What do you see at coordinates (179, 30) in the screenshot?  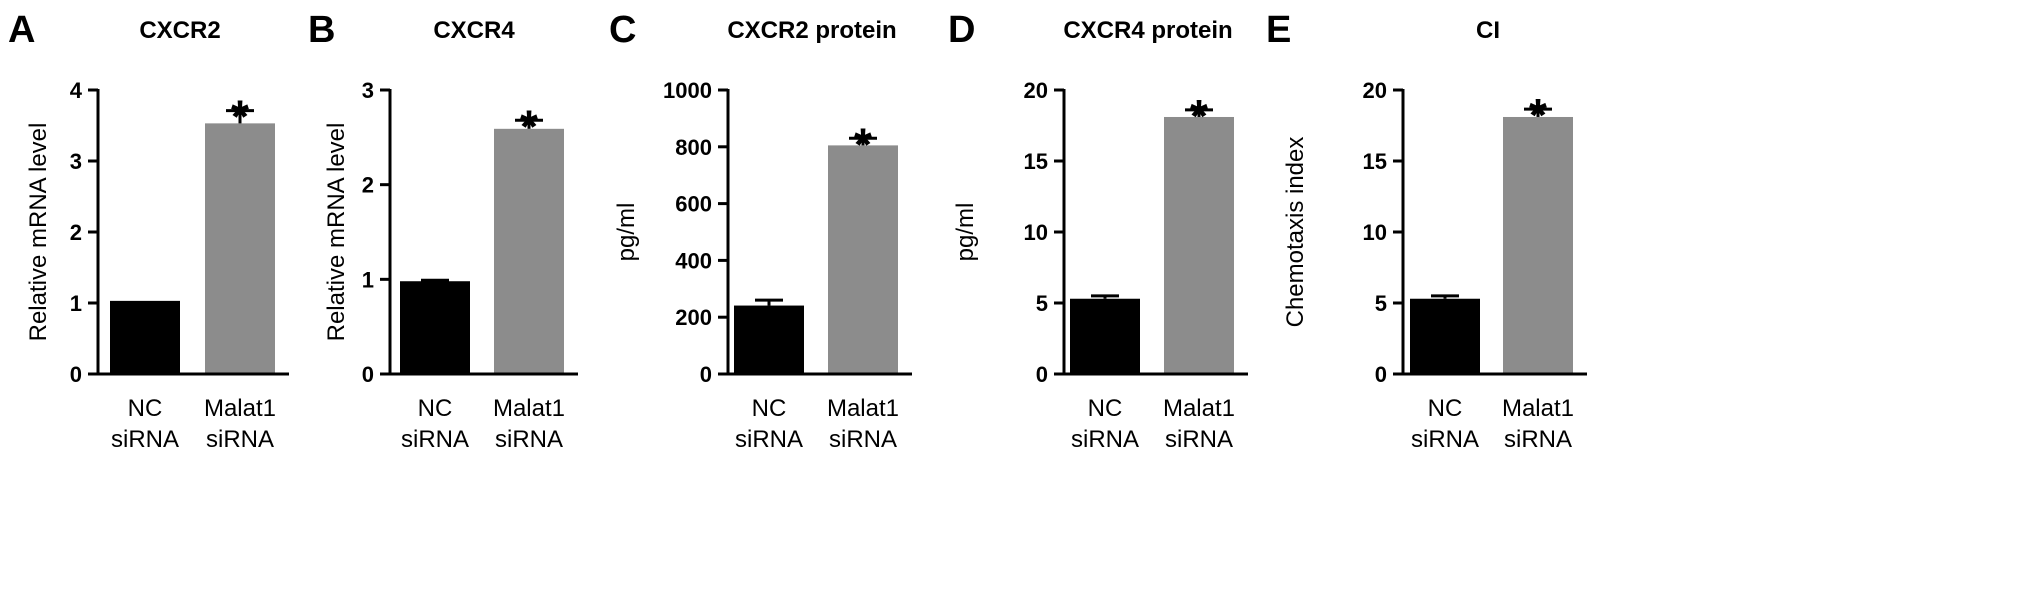 I see `chart-title: CXCR2` at bounding box center [179, 30].